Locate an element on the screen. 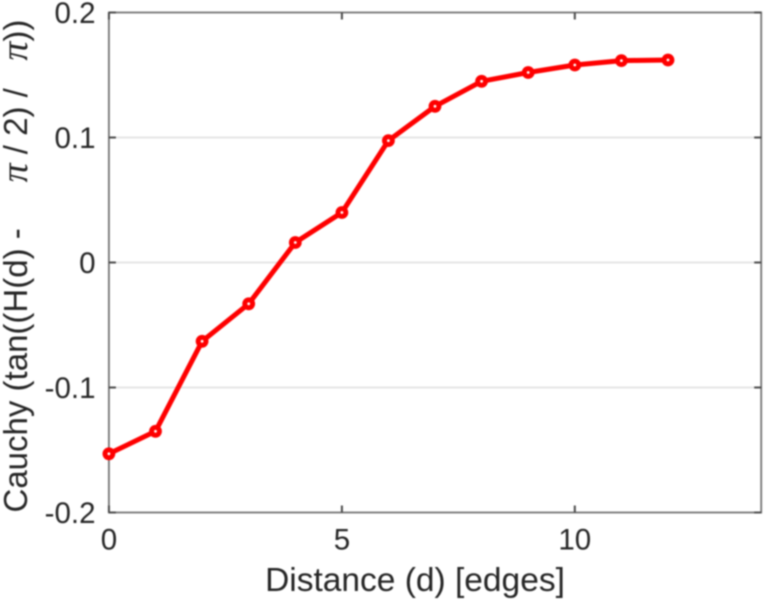 This screenshot has width=764, height=600. svg-text: 5 is located at coordinates (342, 540).